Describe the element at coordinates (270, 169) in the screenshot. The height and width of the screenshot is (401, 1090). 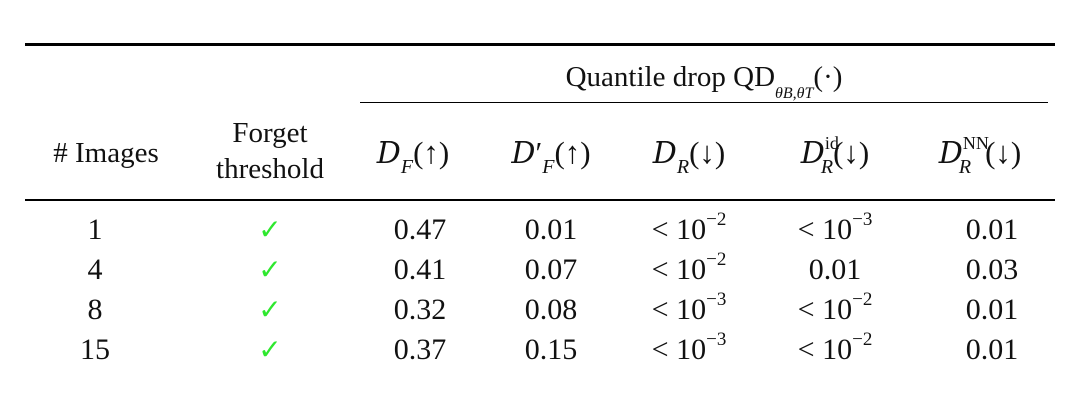
I see `header-forget-line2: threshold` at that location.